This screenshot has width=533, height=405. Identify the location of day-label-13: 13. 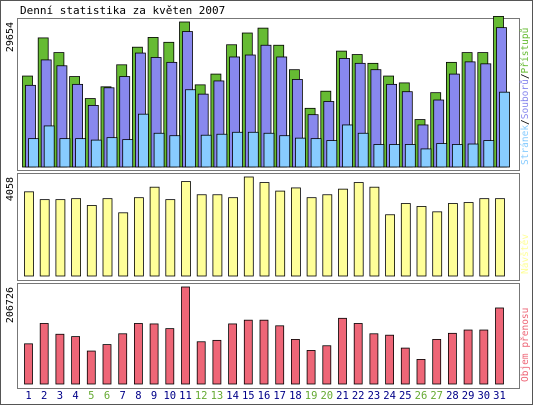
(217, 396).